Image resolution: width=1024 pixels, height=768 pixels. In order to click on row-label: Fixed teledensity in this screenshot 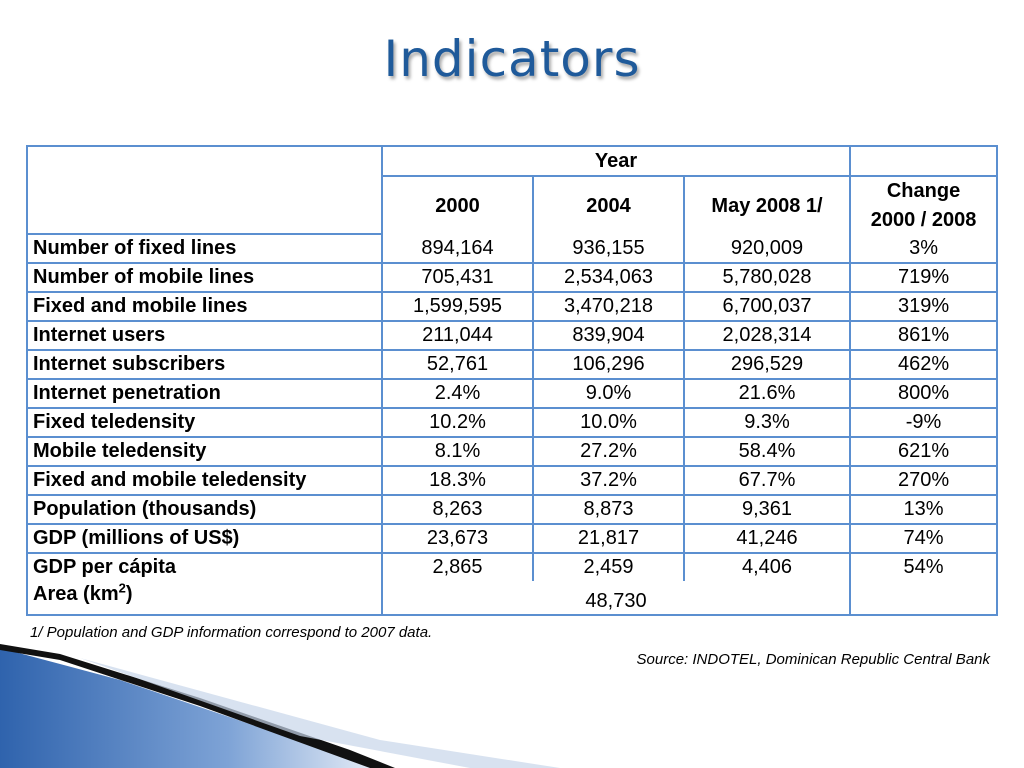, I will do `click(205, 423)`.